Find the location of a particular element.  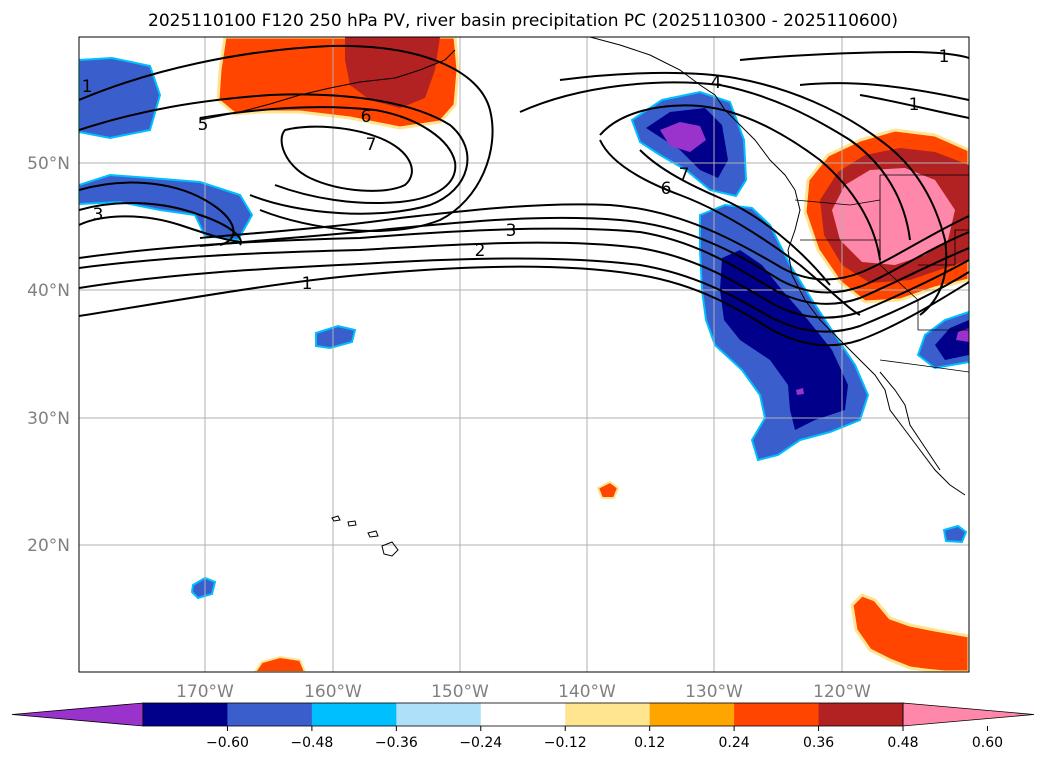

colorbar-frame is located at coordinates (523, 714).